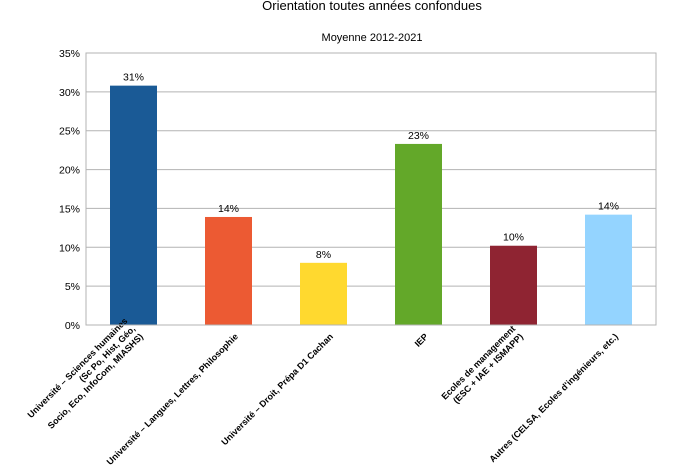  I want to click on y-tick-label: 25%, so click(69, 132).